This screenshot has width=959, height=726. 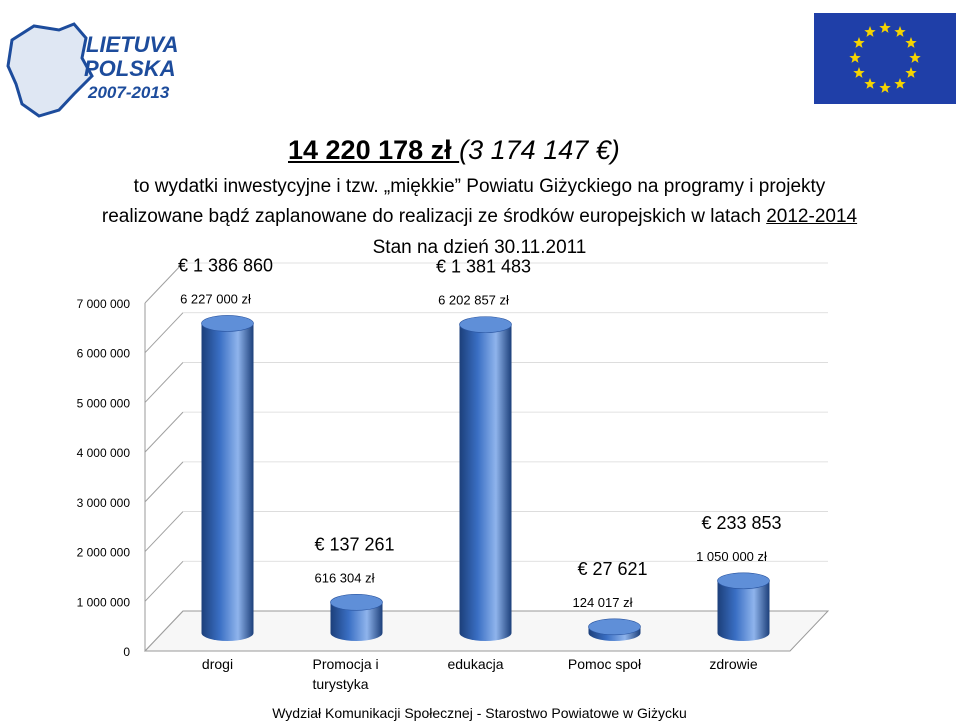 What do you see at coordinates (731, 556) in the screenshot?
I see `value-label: 1 050 000 zł` at bounding box center [731, 556].